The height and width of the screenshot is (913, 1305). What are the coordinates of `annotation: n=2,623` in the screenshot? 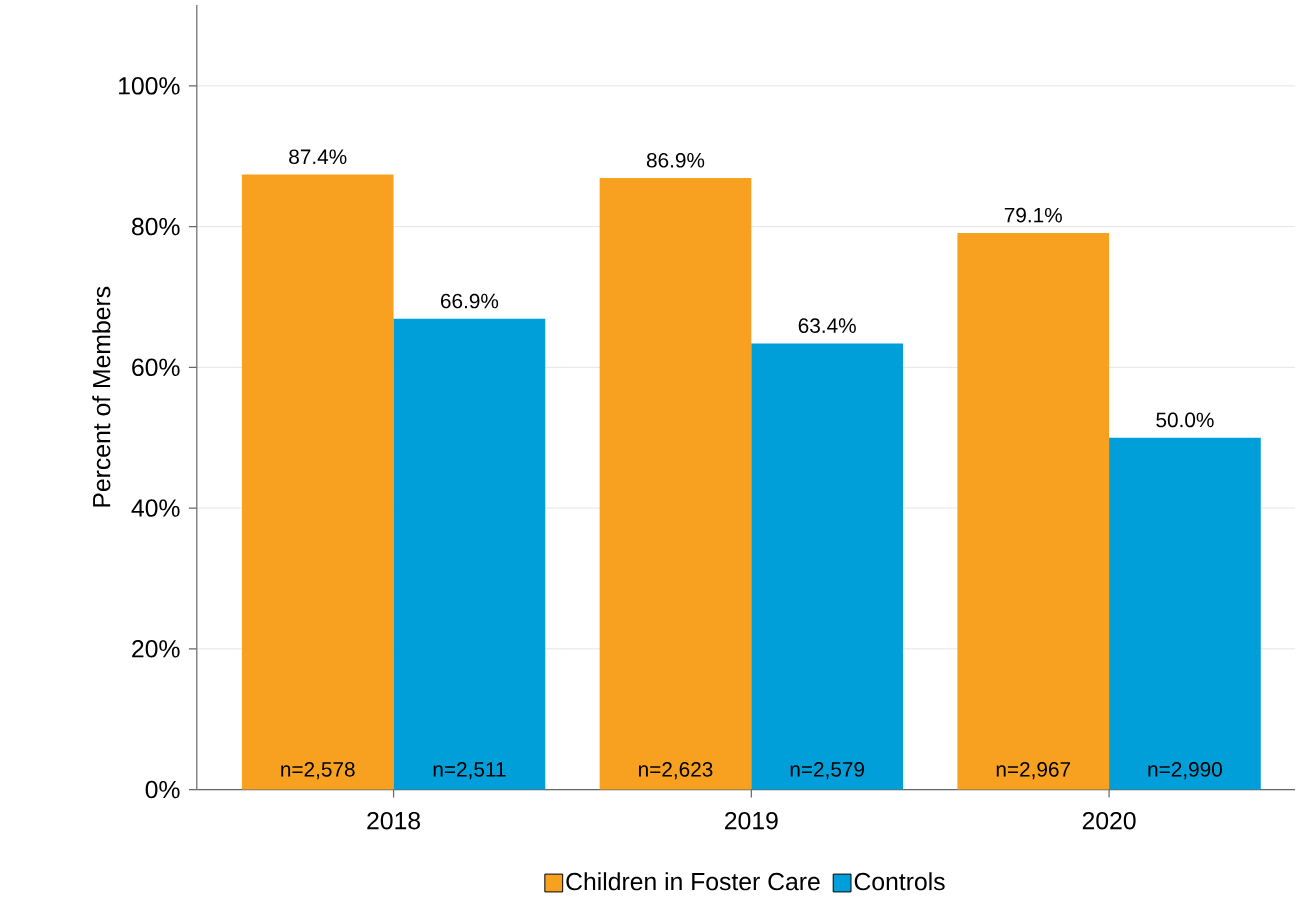 It's located at (676, 770).